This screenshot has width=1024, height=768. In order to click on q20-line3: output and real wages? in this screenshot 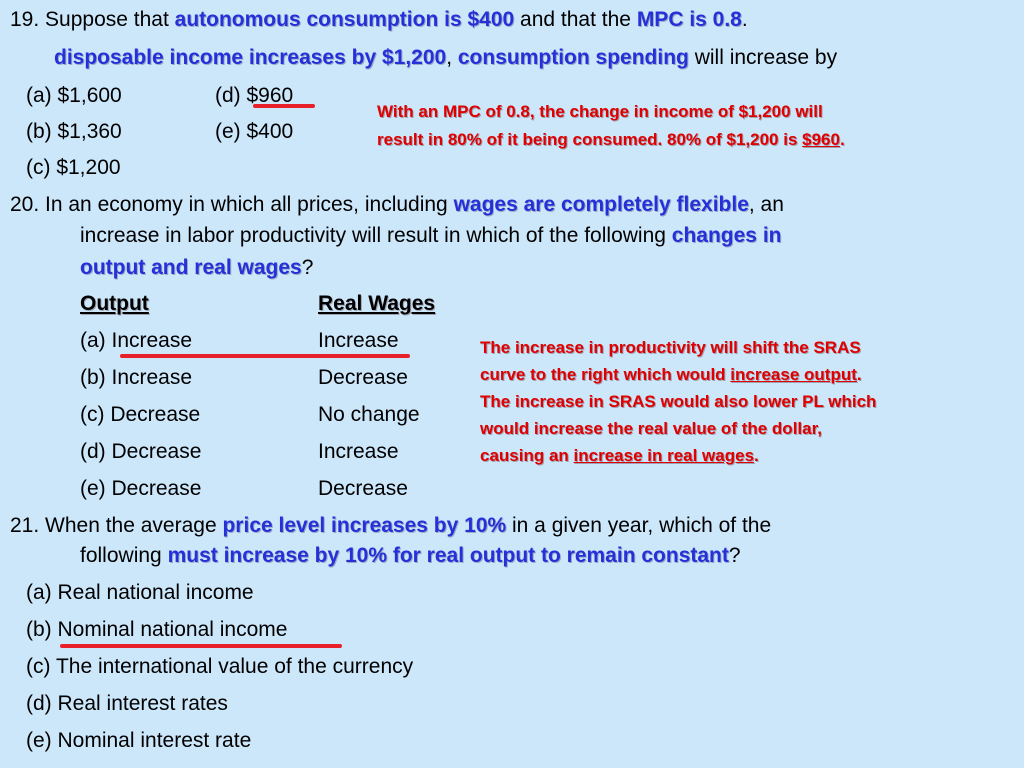, I will do `click(196, 268)`.